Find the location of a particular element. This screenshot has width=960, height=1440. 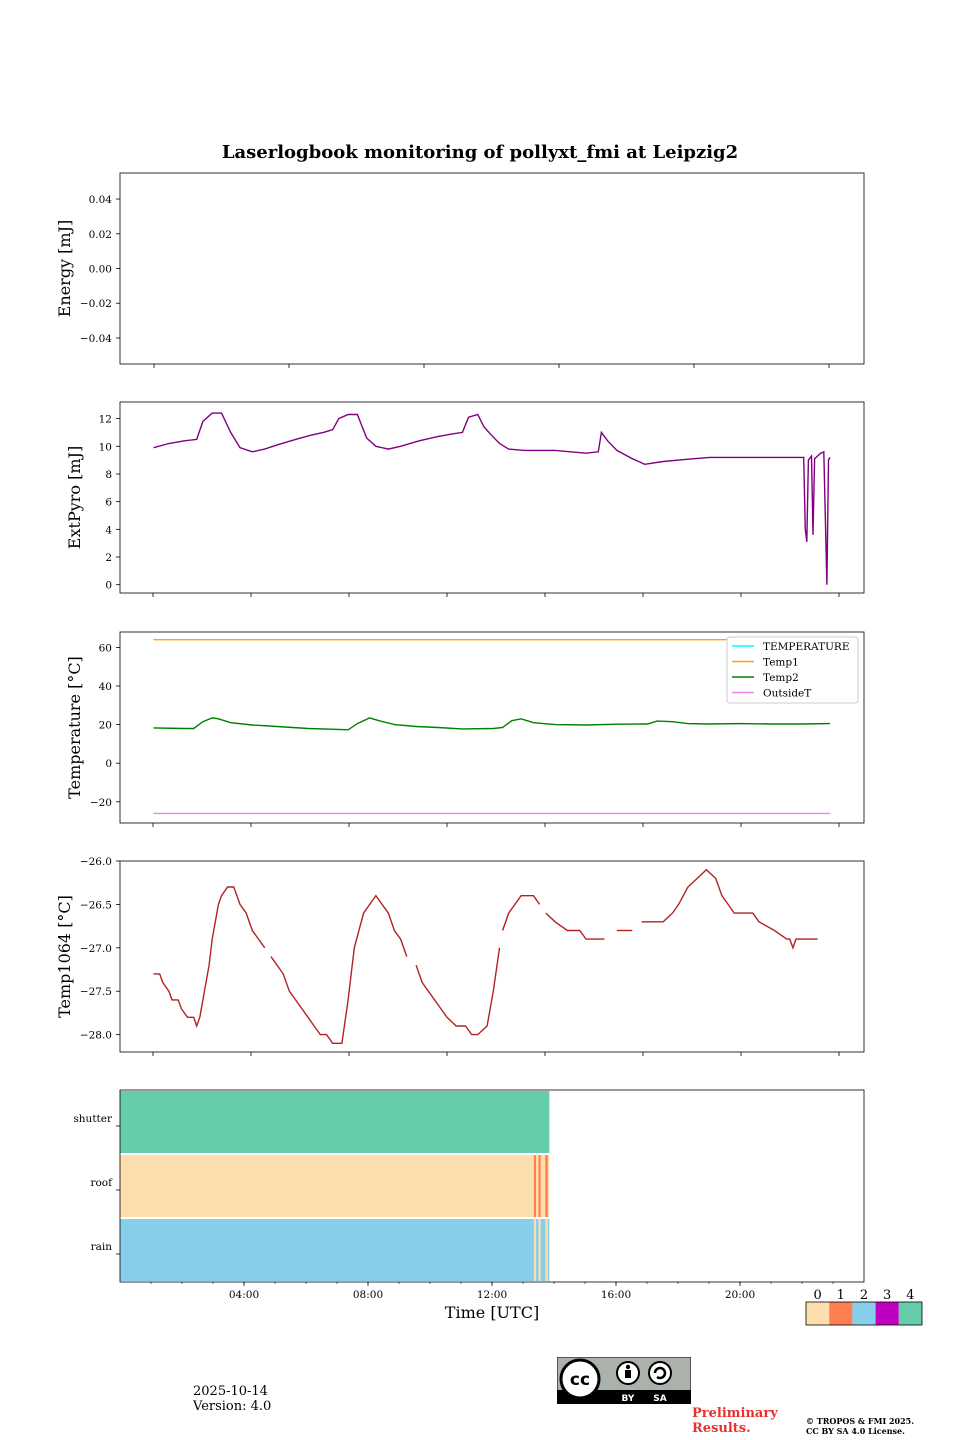

sa-share-icon is located at coordinates (660, 1373).